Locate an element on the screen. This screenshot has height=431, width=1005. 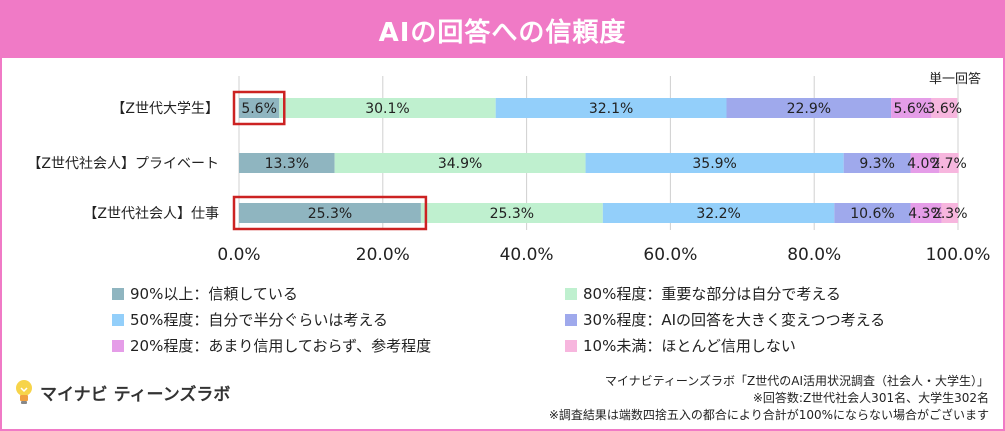
legend-label: 80%程度：重要な部分は自分で考える is located at coordinates (712, 294).